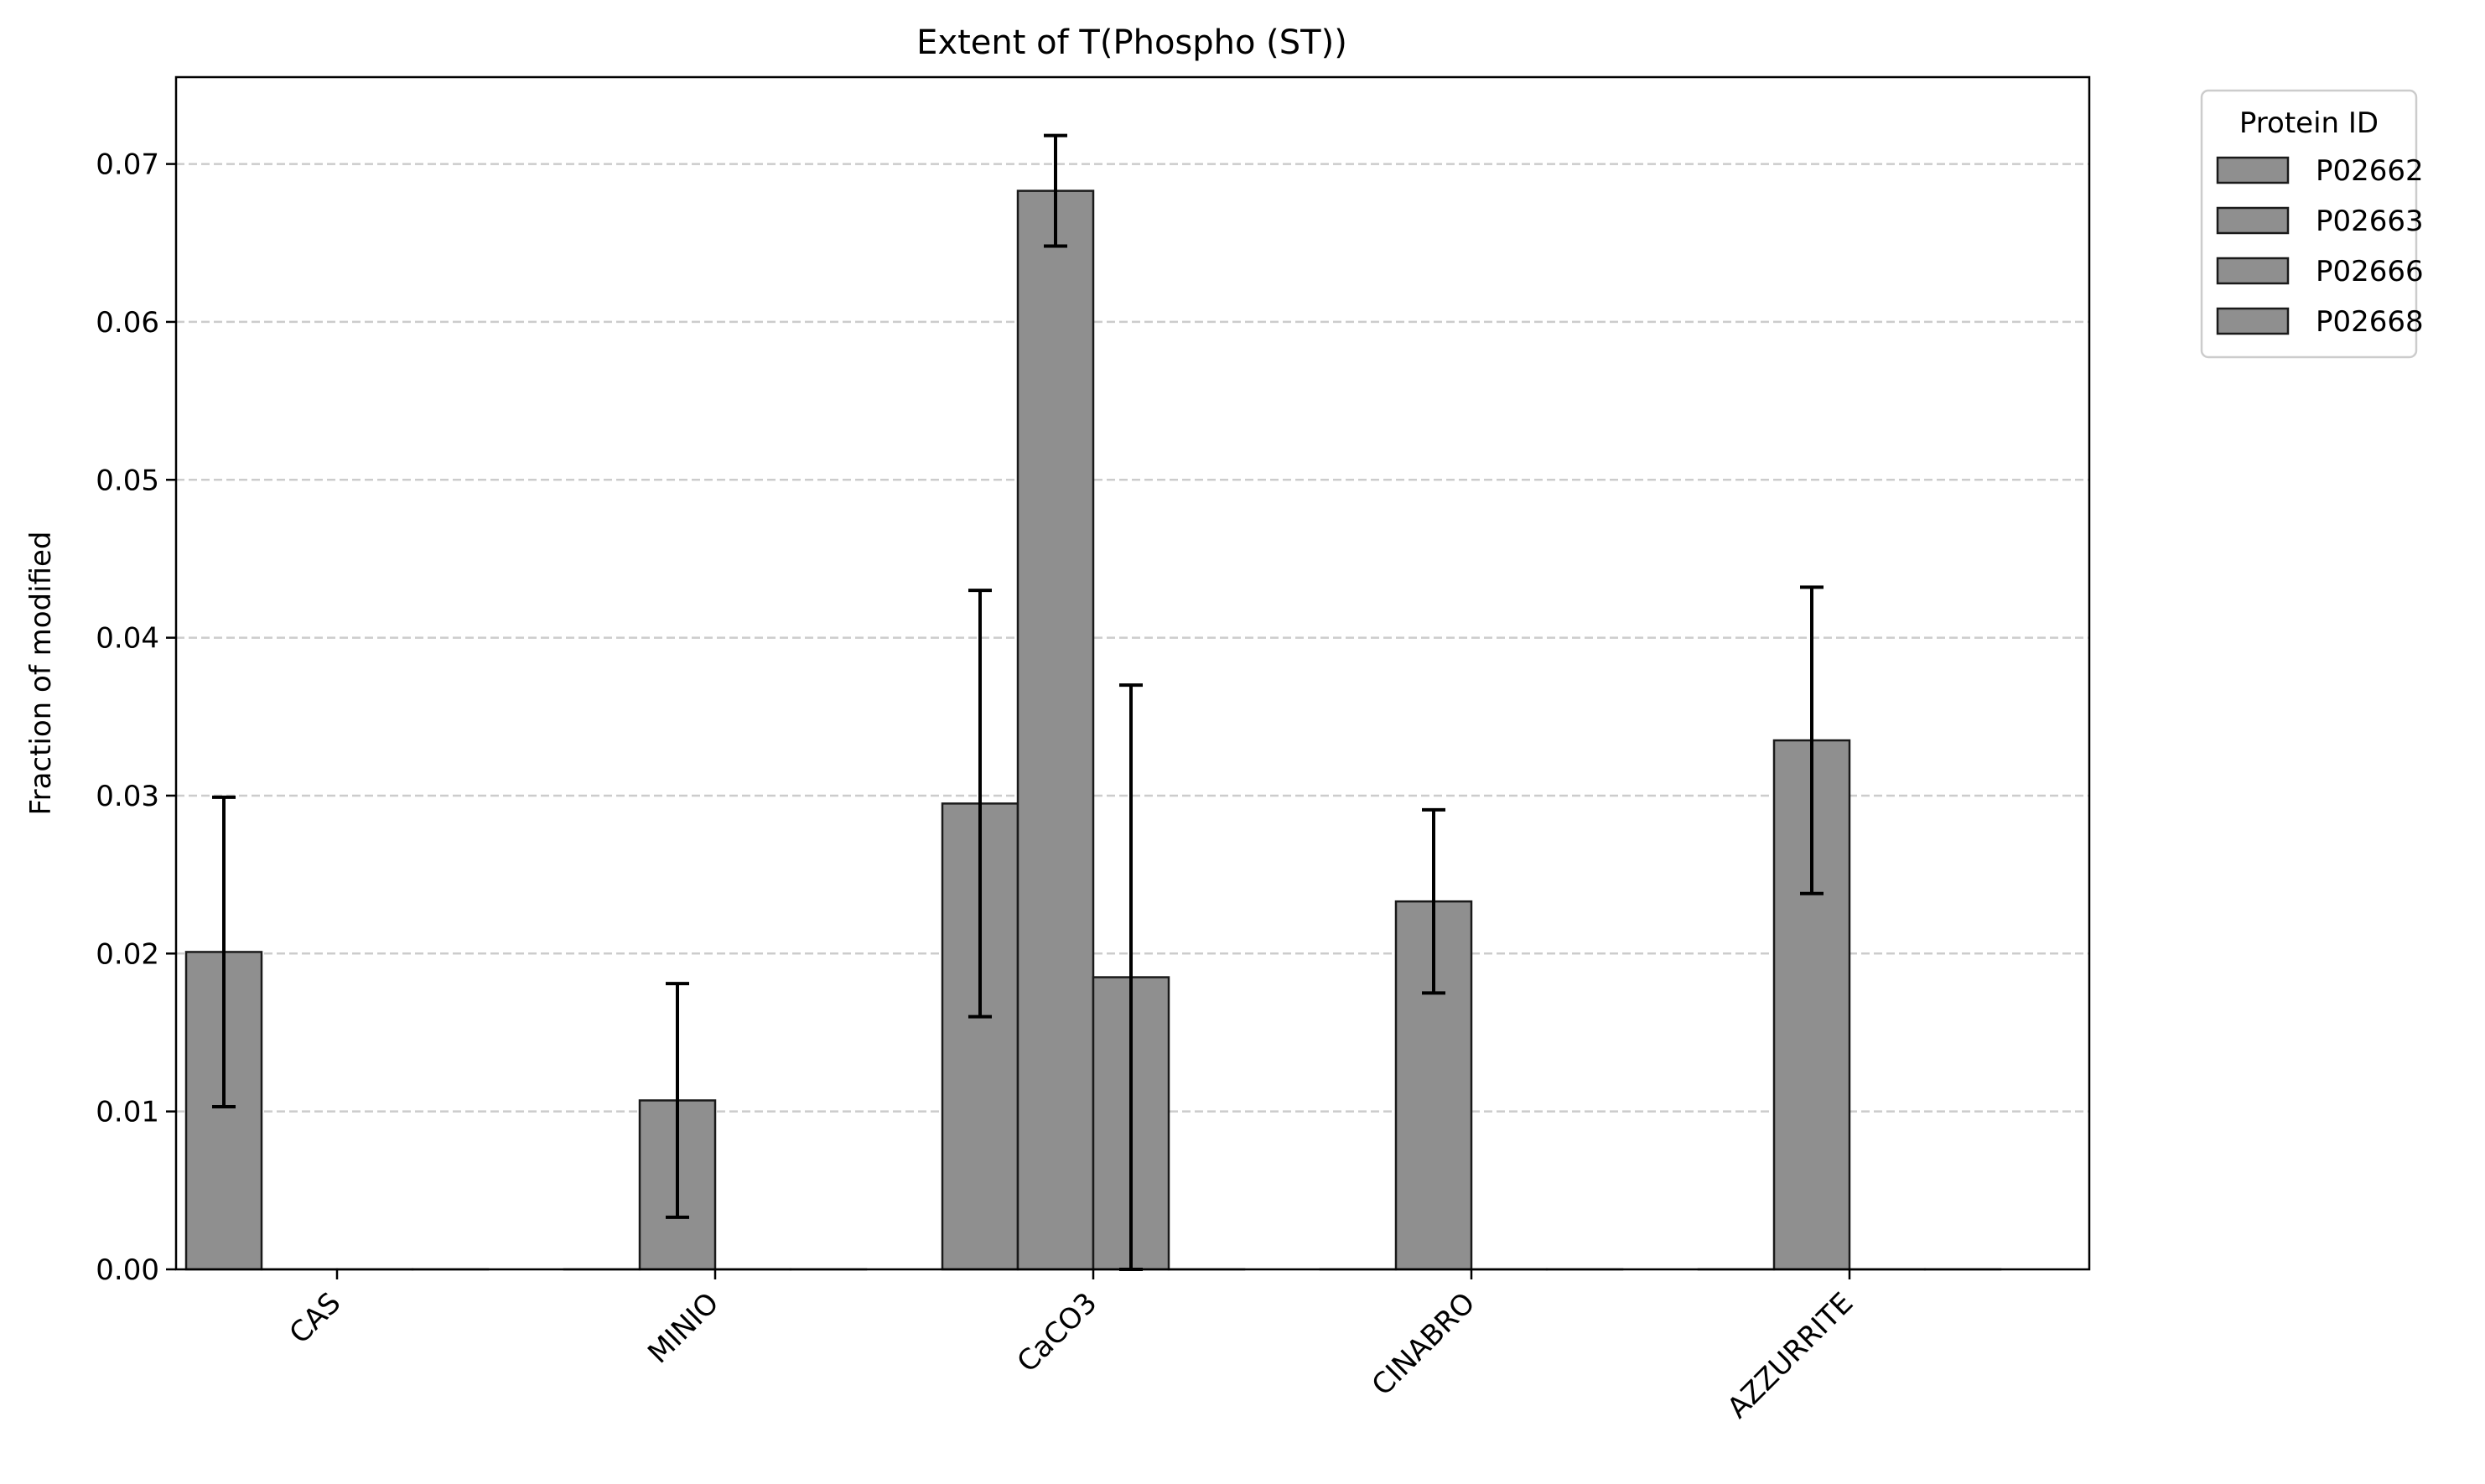 The width and height of the screenshot is (2485, 1484). Describe the element at coordinates (1424, 1344) in the screenshot. I see `x-tick-label: CINABRO` at that location.